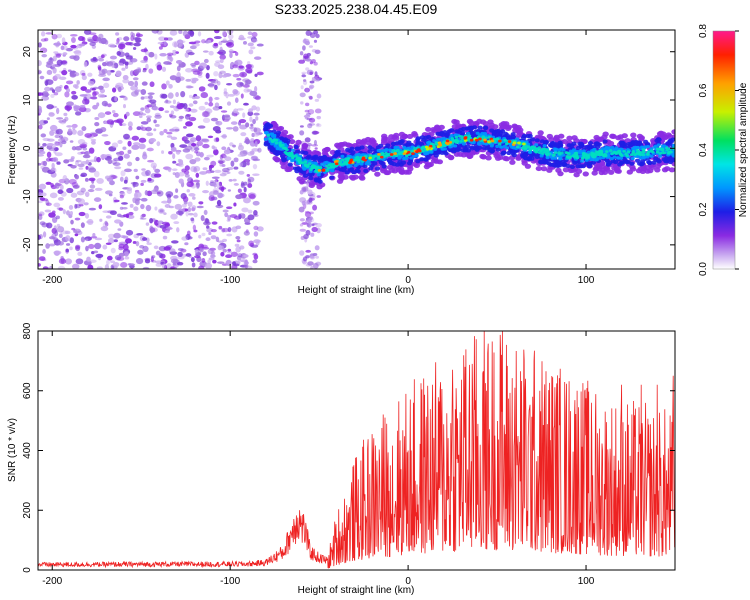 The height and width of the screenshot is (600, 750). What do you see at coordinates (230, 581) in the screenshot?
I see `snr-x-tick-label: -100` at bounding box center [230, 581].